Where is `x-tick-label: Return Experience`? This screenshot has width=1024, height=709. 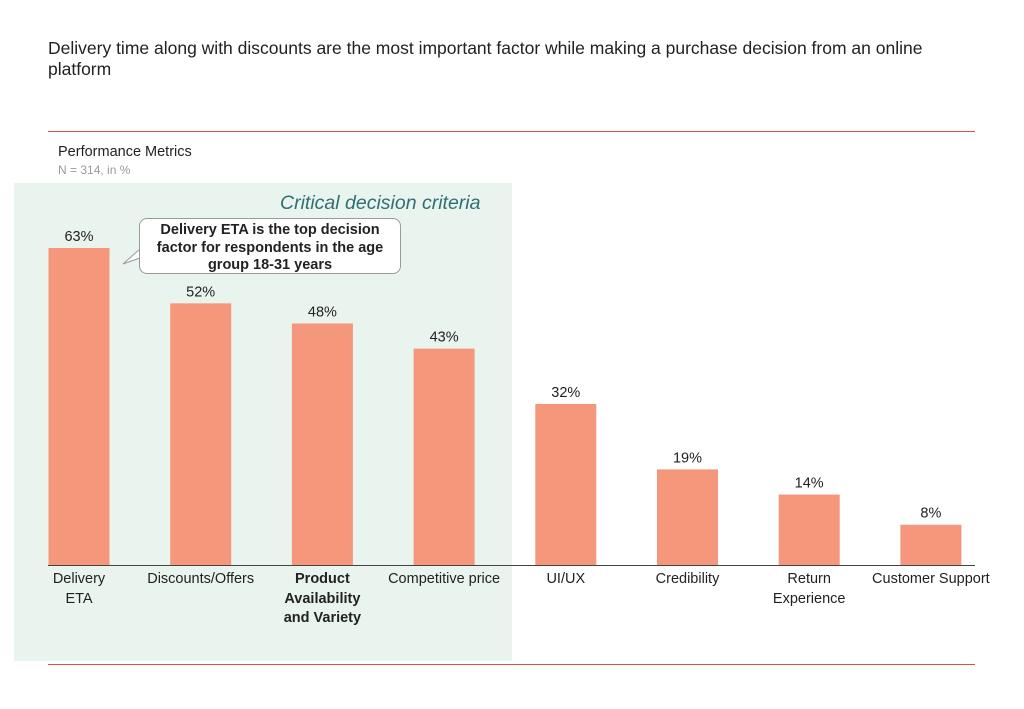 x-tick-label: Return Experience is located at coordinates (809, 589).